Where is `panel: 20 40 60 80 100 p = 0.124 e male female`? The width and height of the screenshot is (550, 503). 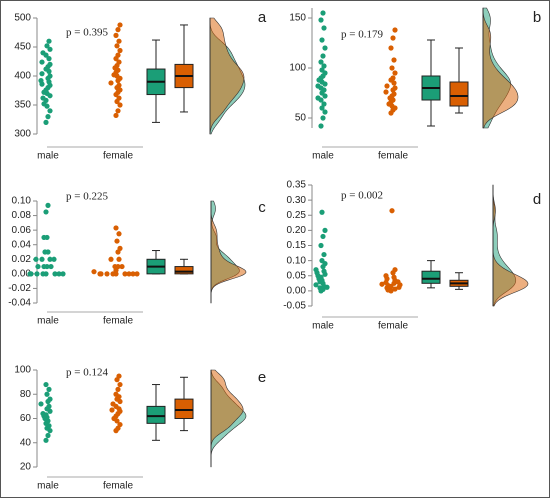
panel: 20 40 60 80 100 p = 0.124 e male female is located at coordinates (140, 428).